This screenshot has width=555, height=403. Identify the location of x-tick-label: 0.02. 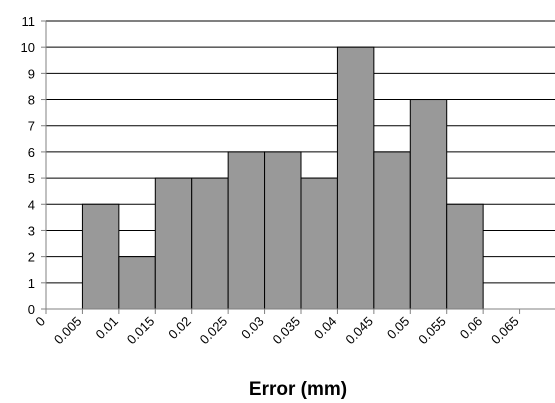
(179, 328).